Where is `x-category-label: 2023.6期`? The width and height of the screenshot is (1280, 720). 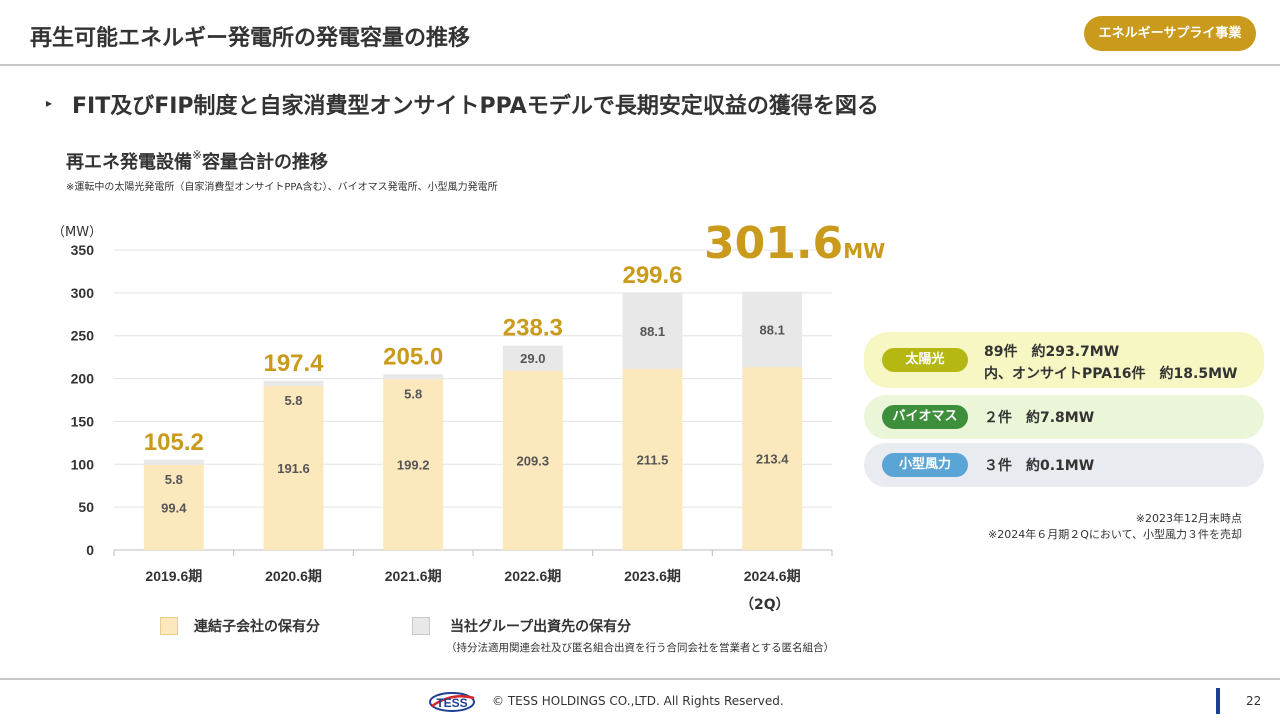
x-category-label: 2023.6期 is located at coordinates (652, 576).